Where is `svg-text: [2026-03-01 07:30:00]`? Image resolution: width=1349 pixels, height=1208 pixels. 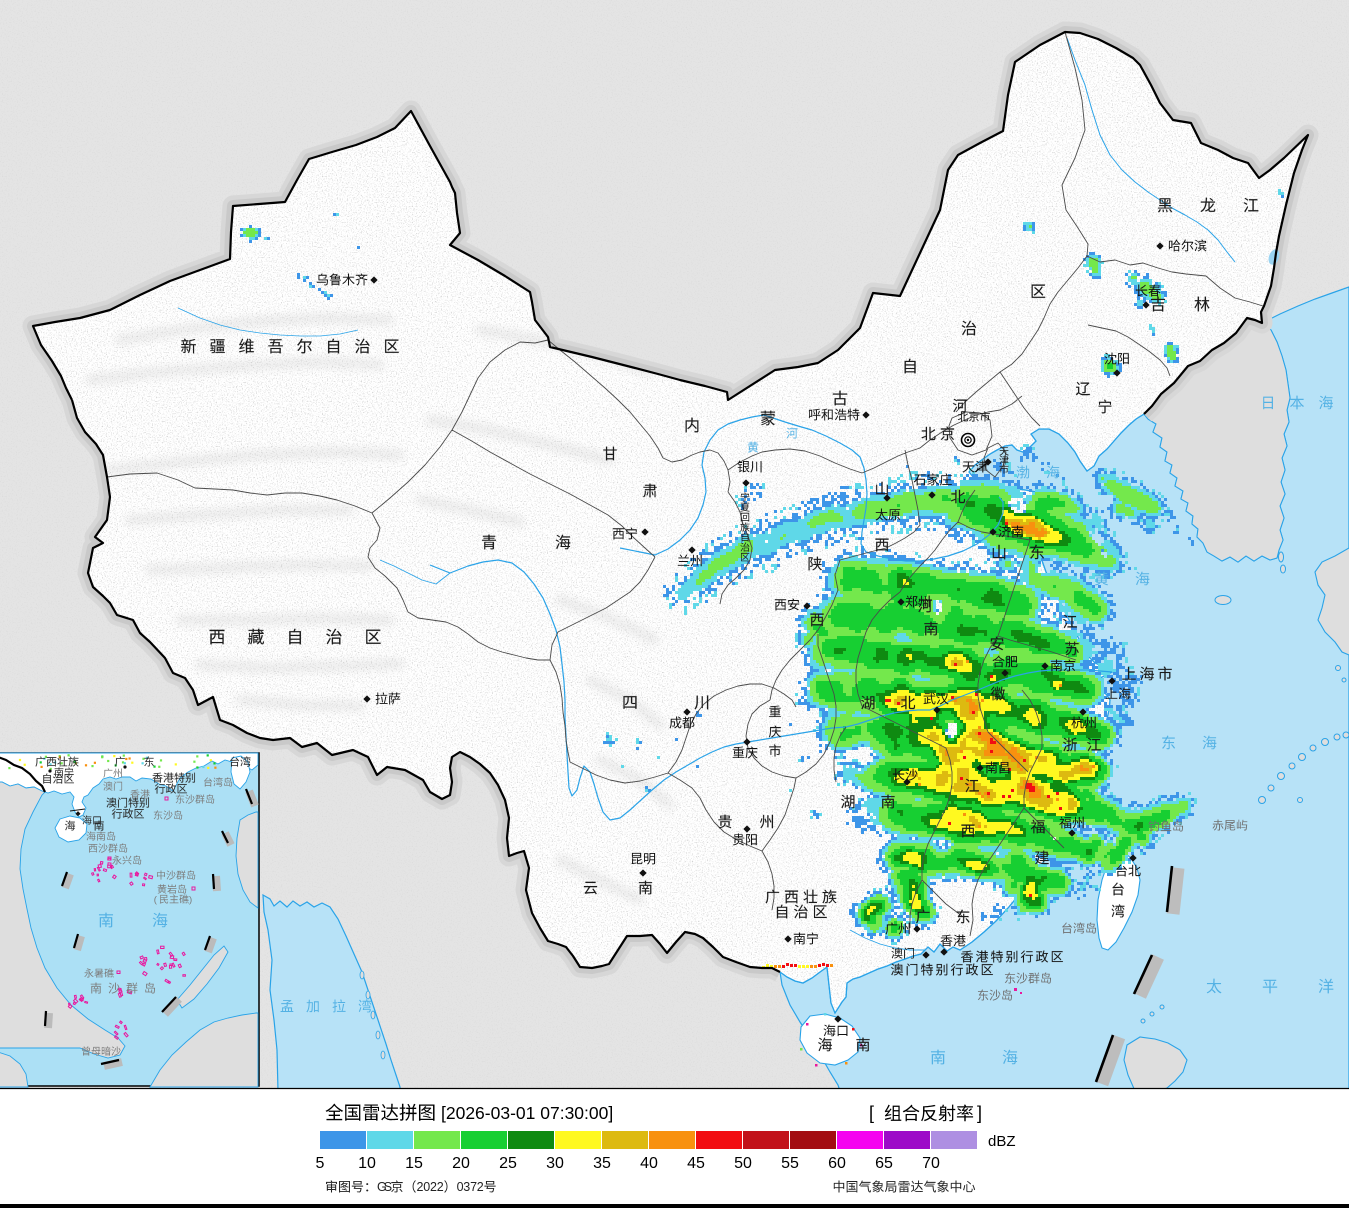
svg-text: [2026-03-01 07:30:00] is located at coordinates (527, 1113).